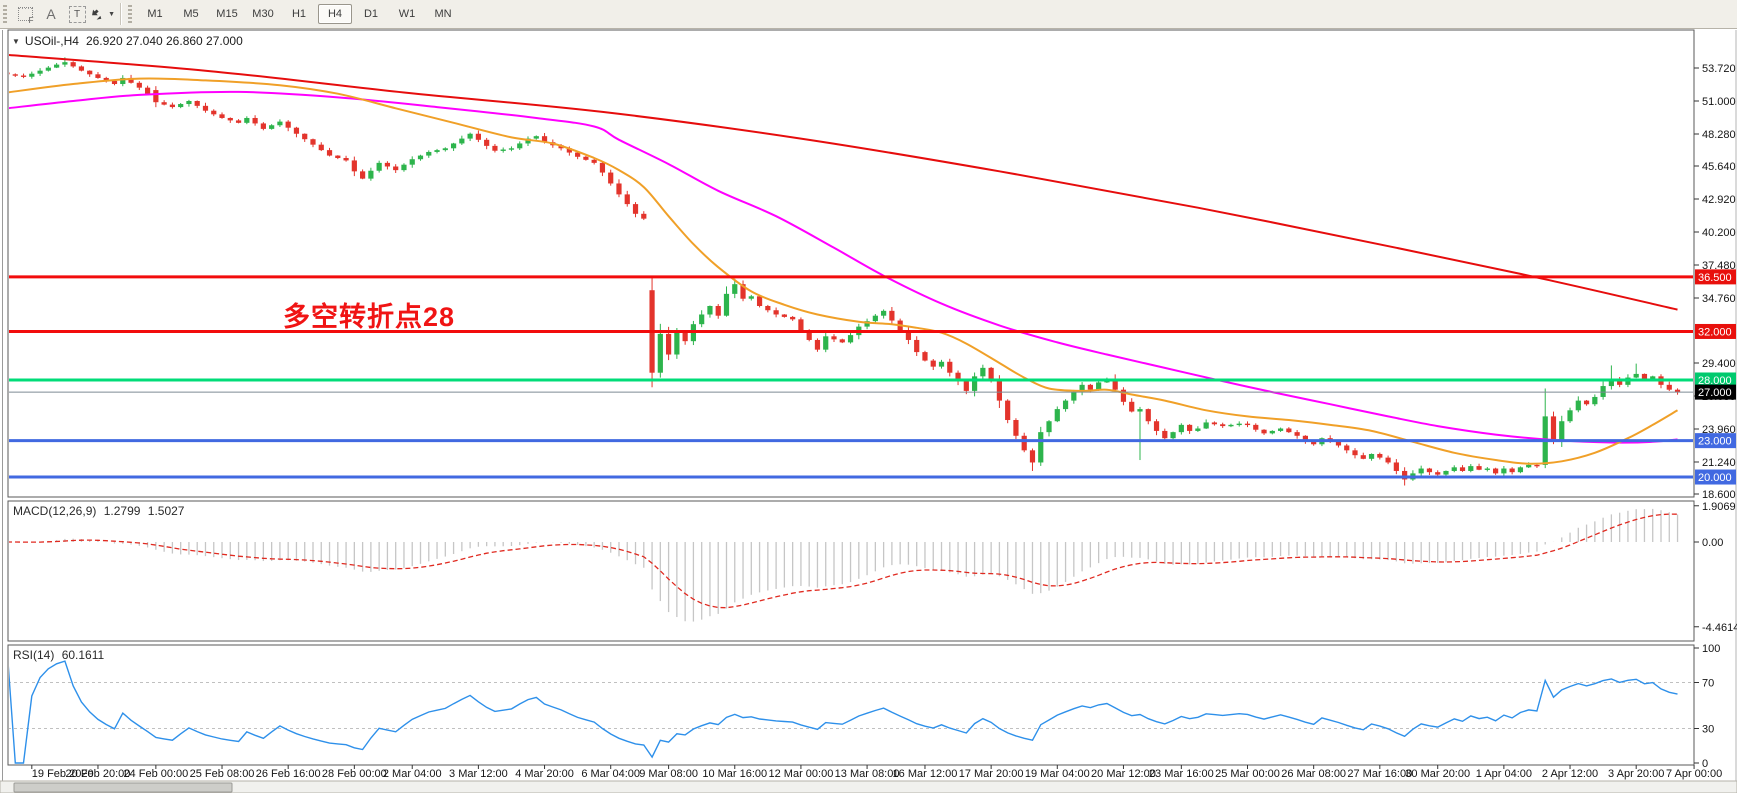 The width and height of the screenshot is (1737, 793). Describe the element at coordinates (51, 14) in the screenshot. I see `text-label-icon: A` at that location.